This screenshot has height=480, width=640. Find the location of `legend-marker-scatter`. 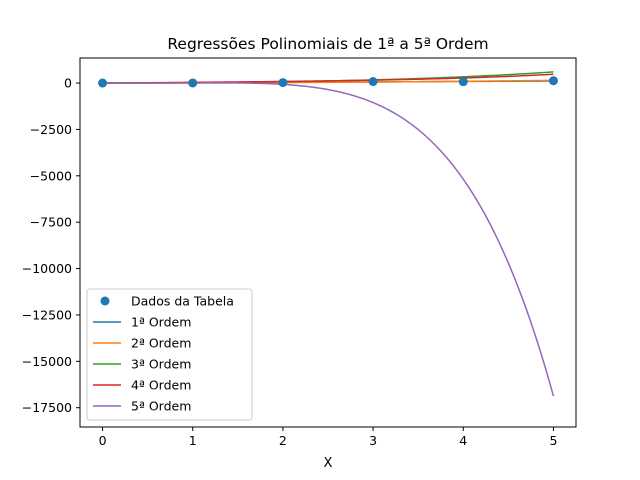

legend-marker-scatter is located at coordinates (105, 301).